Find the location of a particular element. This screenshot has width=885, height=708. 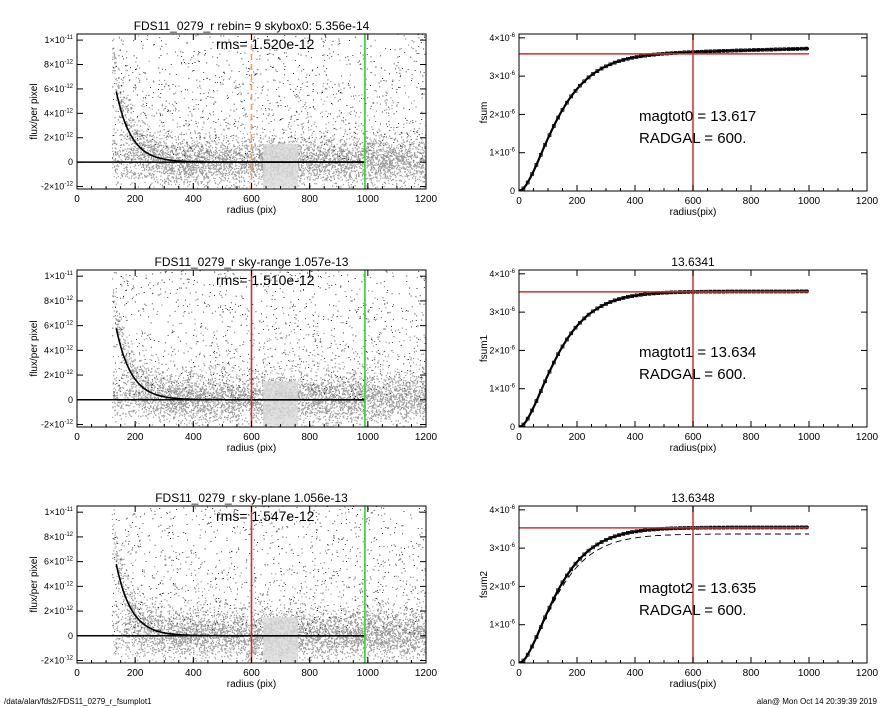

y-tick-label: 2×10⁻⁶ is located at coordinates (502, 350).